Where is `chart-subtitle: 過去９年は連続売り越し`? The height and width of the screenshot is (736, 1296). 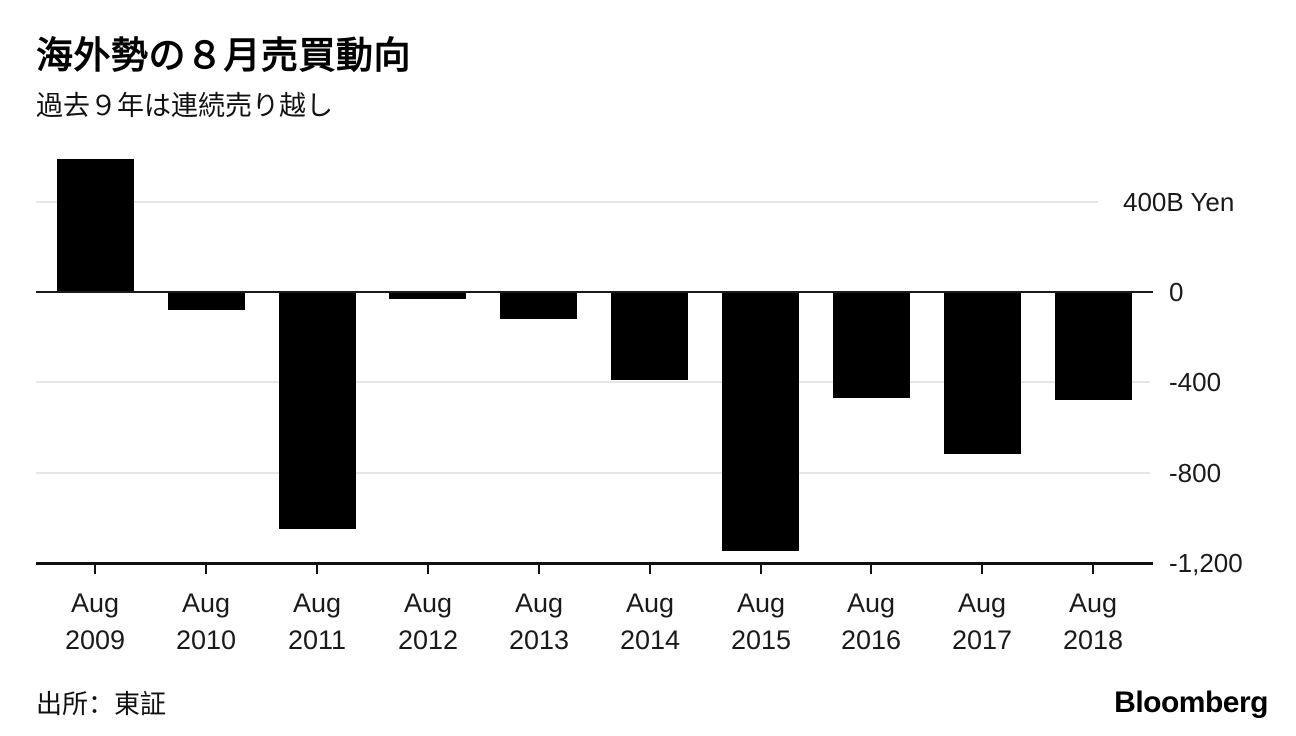
chart-subtitle: 過去９年は連続売り越し is located at coordinates (184, 106).